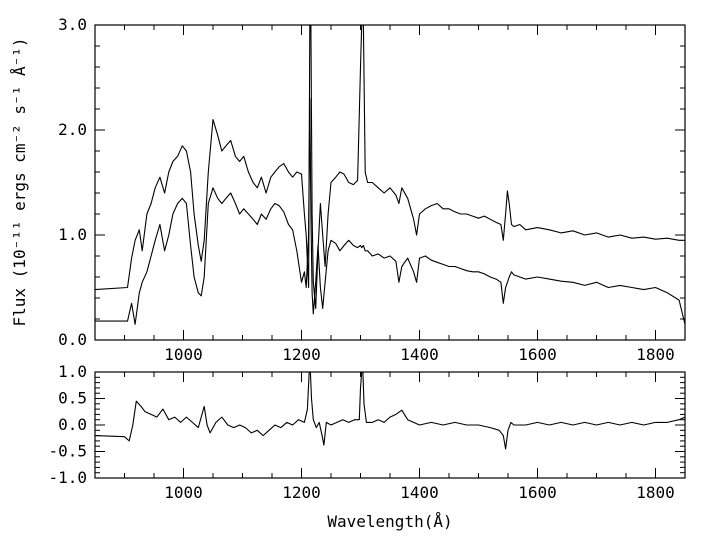  I want to click on bottom-series-0-line, so click(390, 411).